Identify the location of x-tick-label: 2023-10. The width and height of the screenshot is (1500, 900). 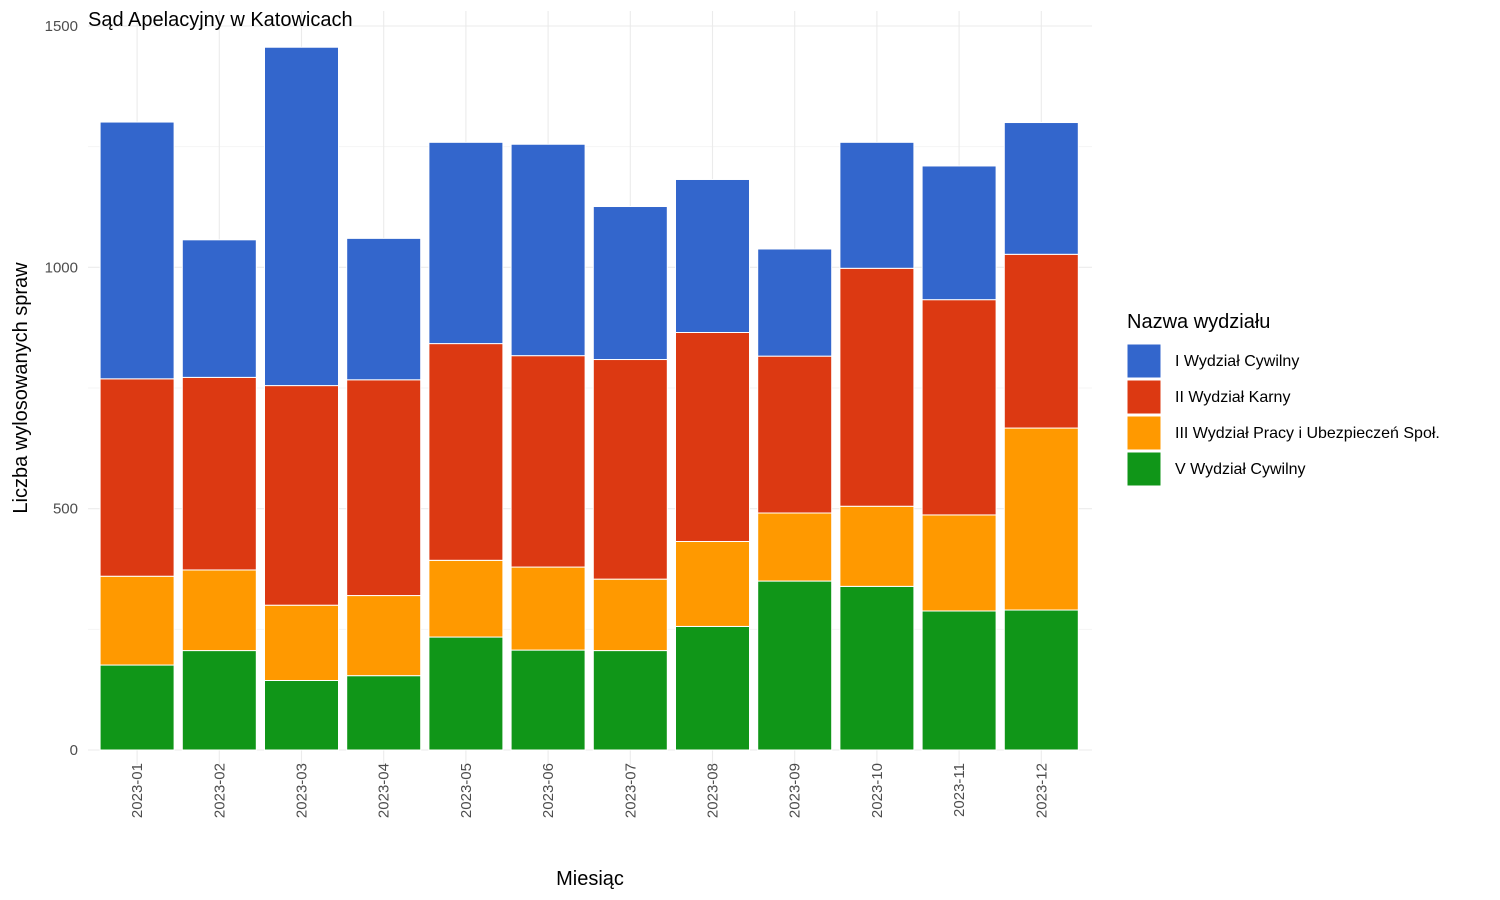
(877, 790).